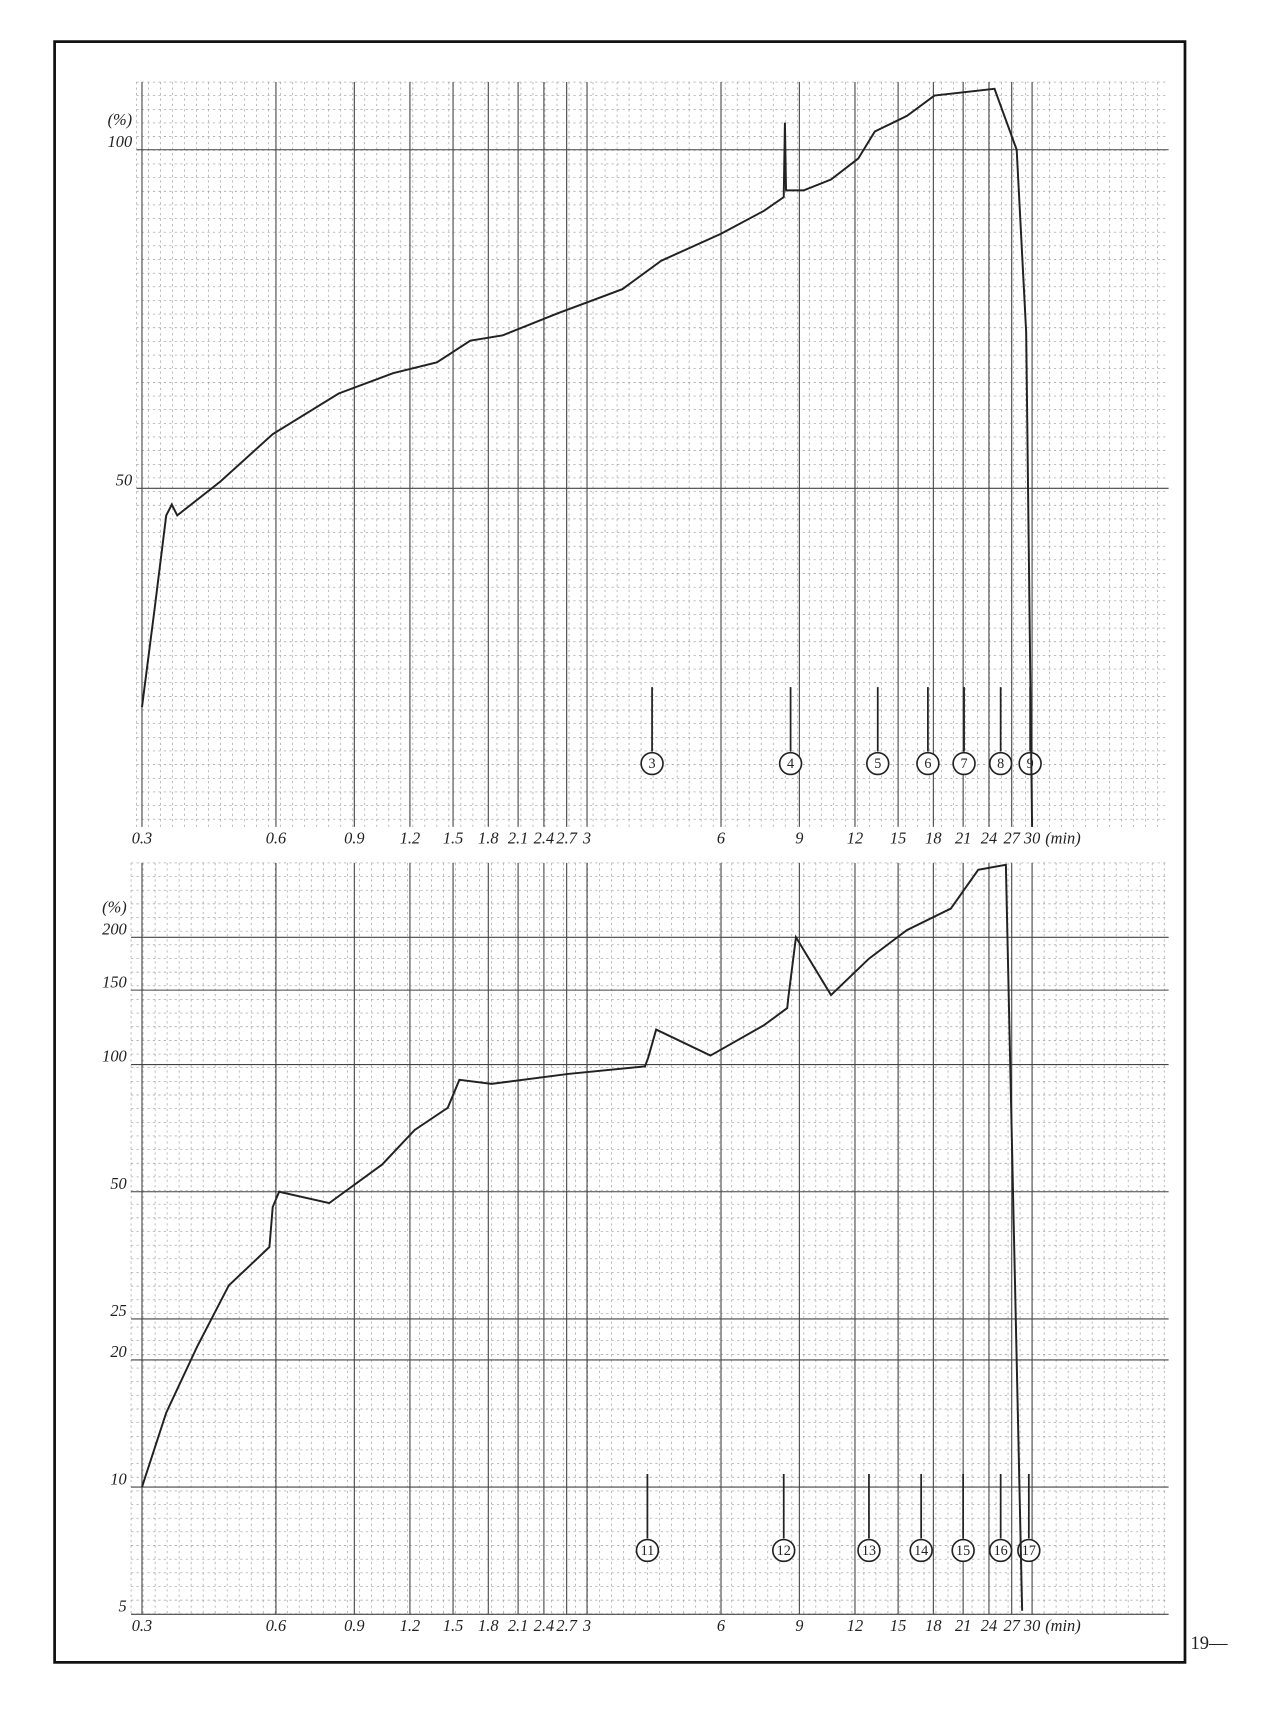 The image size is (1280, 1716). What do you see at coordinates (1209, 1643) in the screenshot?
I see `page-number: 19—` at bounding box center [1209, 1643].